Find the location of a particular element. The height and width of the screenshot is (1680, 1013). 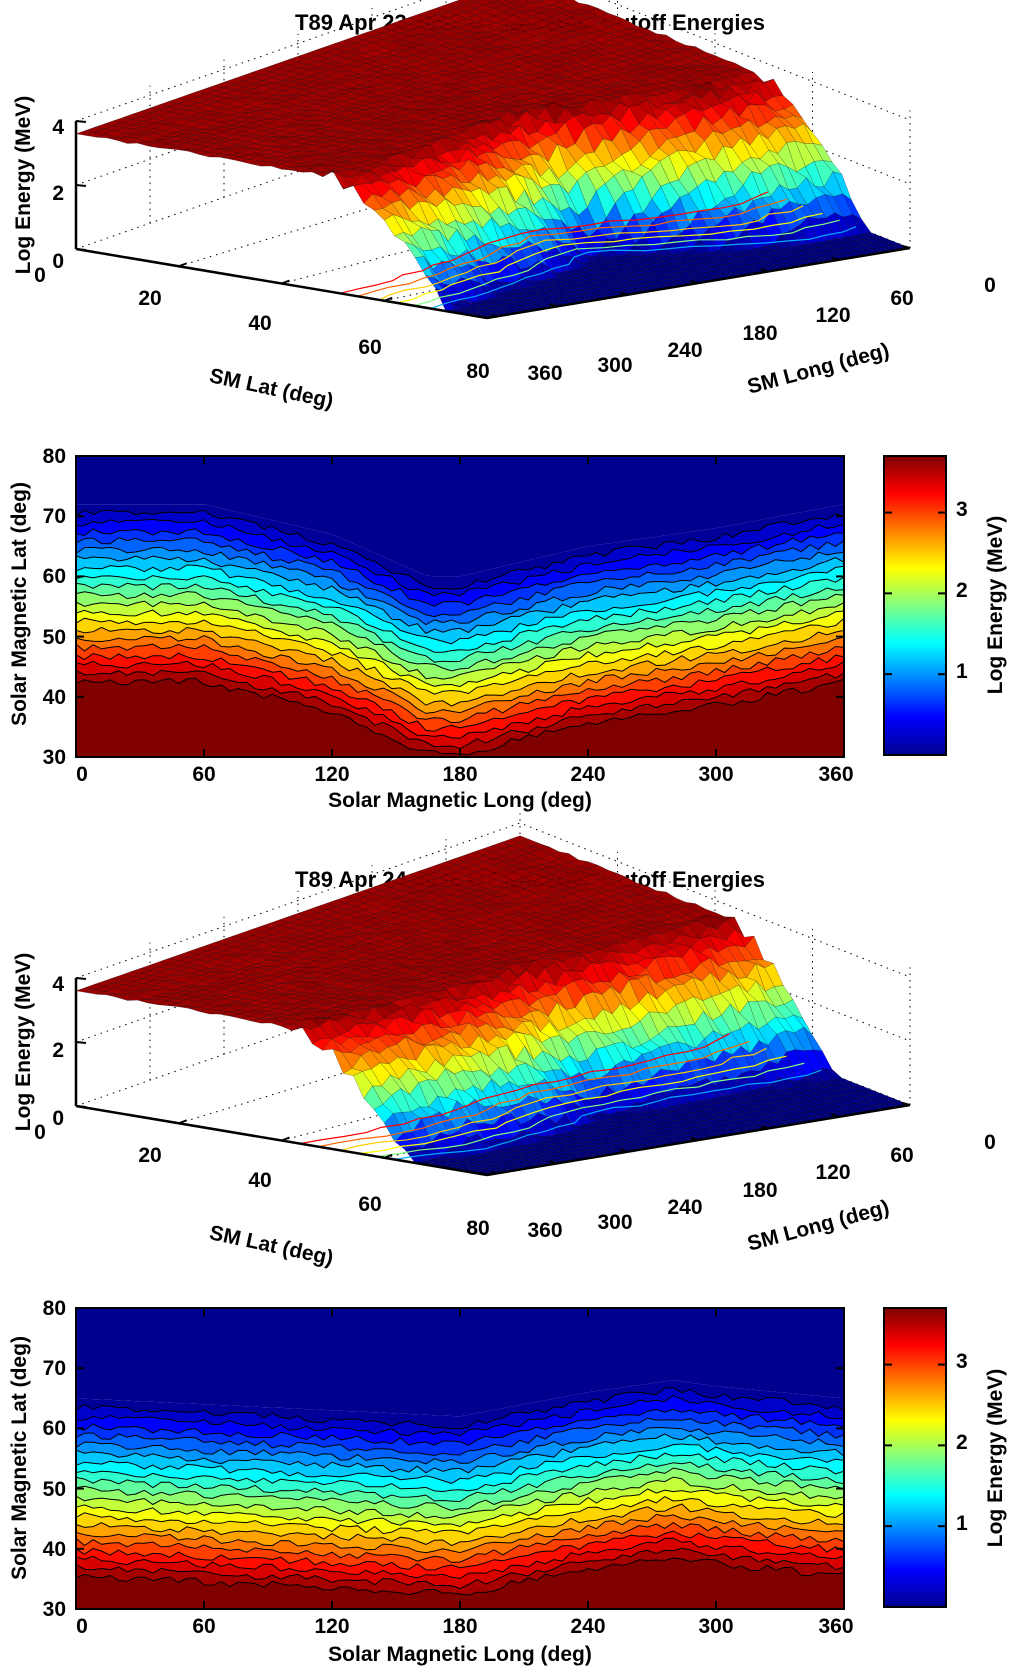

cb-tick-2-1: 2 is located at coordinates (962, 590).